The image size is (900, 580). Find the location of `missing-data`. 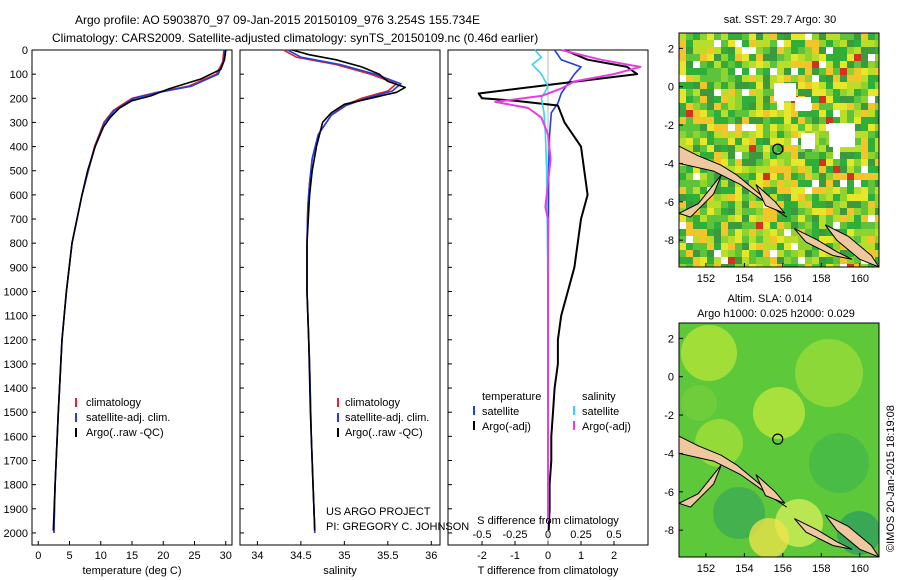

missing-data is located at coordinates (842, 135).